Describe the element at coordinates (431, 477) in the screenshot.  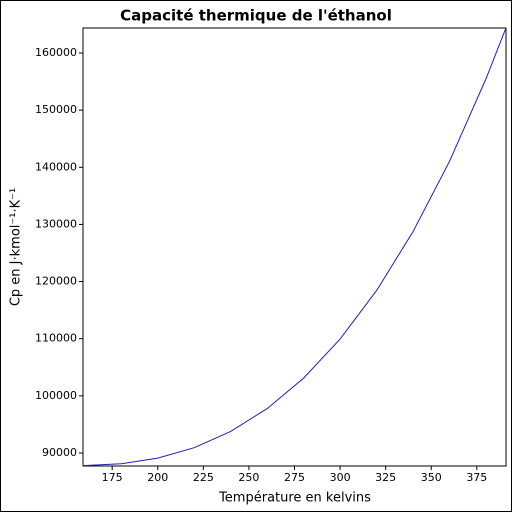
I see `x-tick-label: 350` at that location.